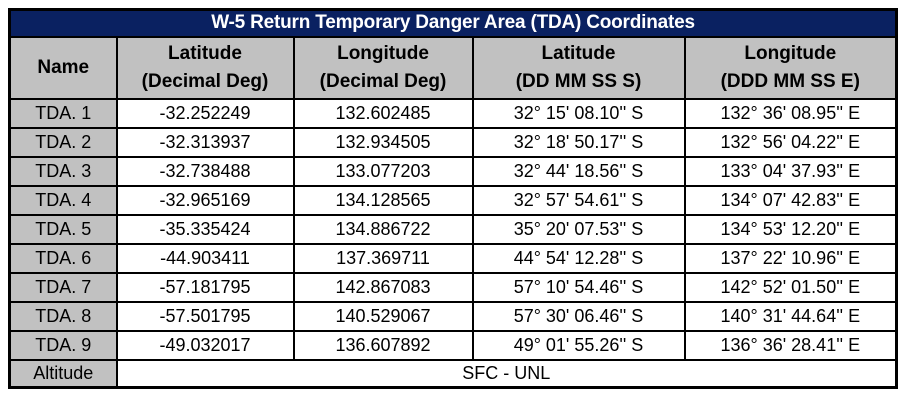 This screenshot has width=903, height=412. I want to click on cell-name: TDA. 7, so click(63, 287).